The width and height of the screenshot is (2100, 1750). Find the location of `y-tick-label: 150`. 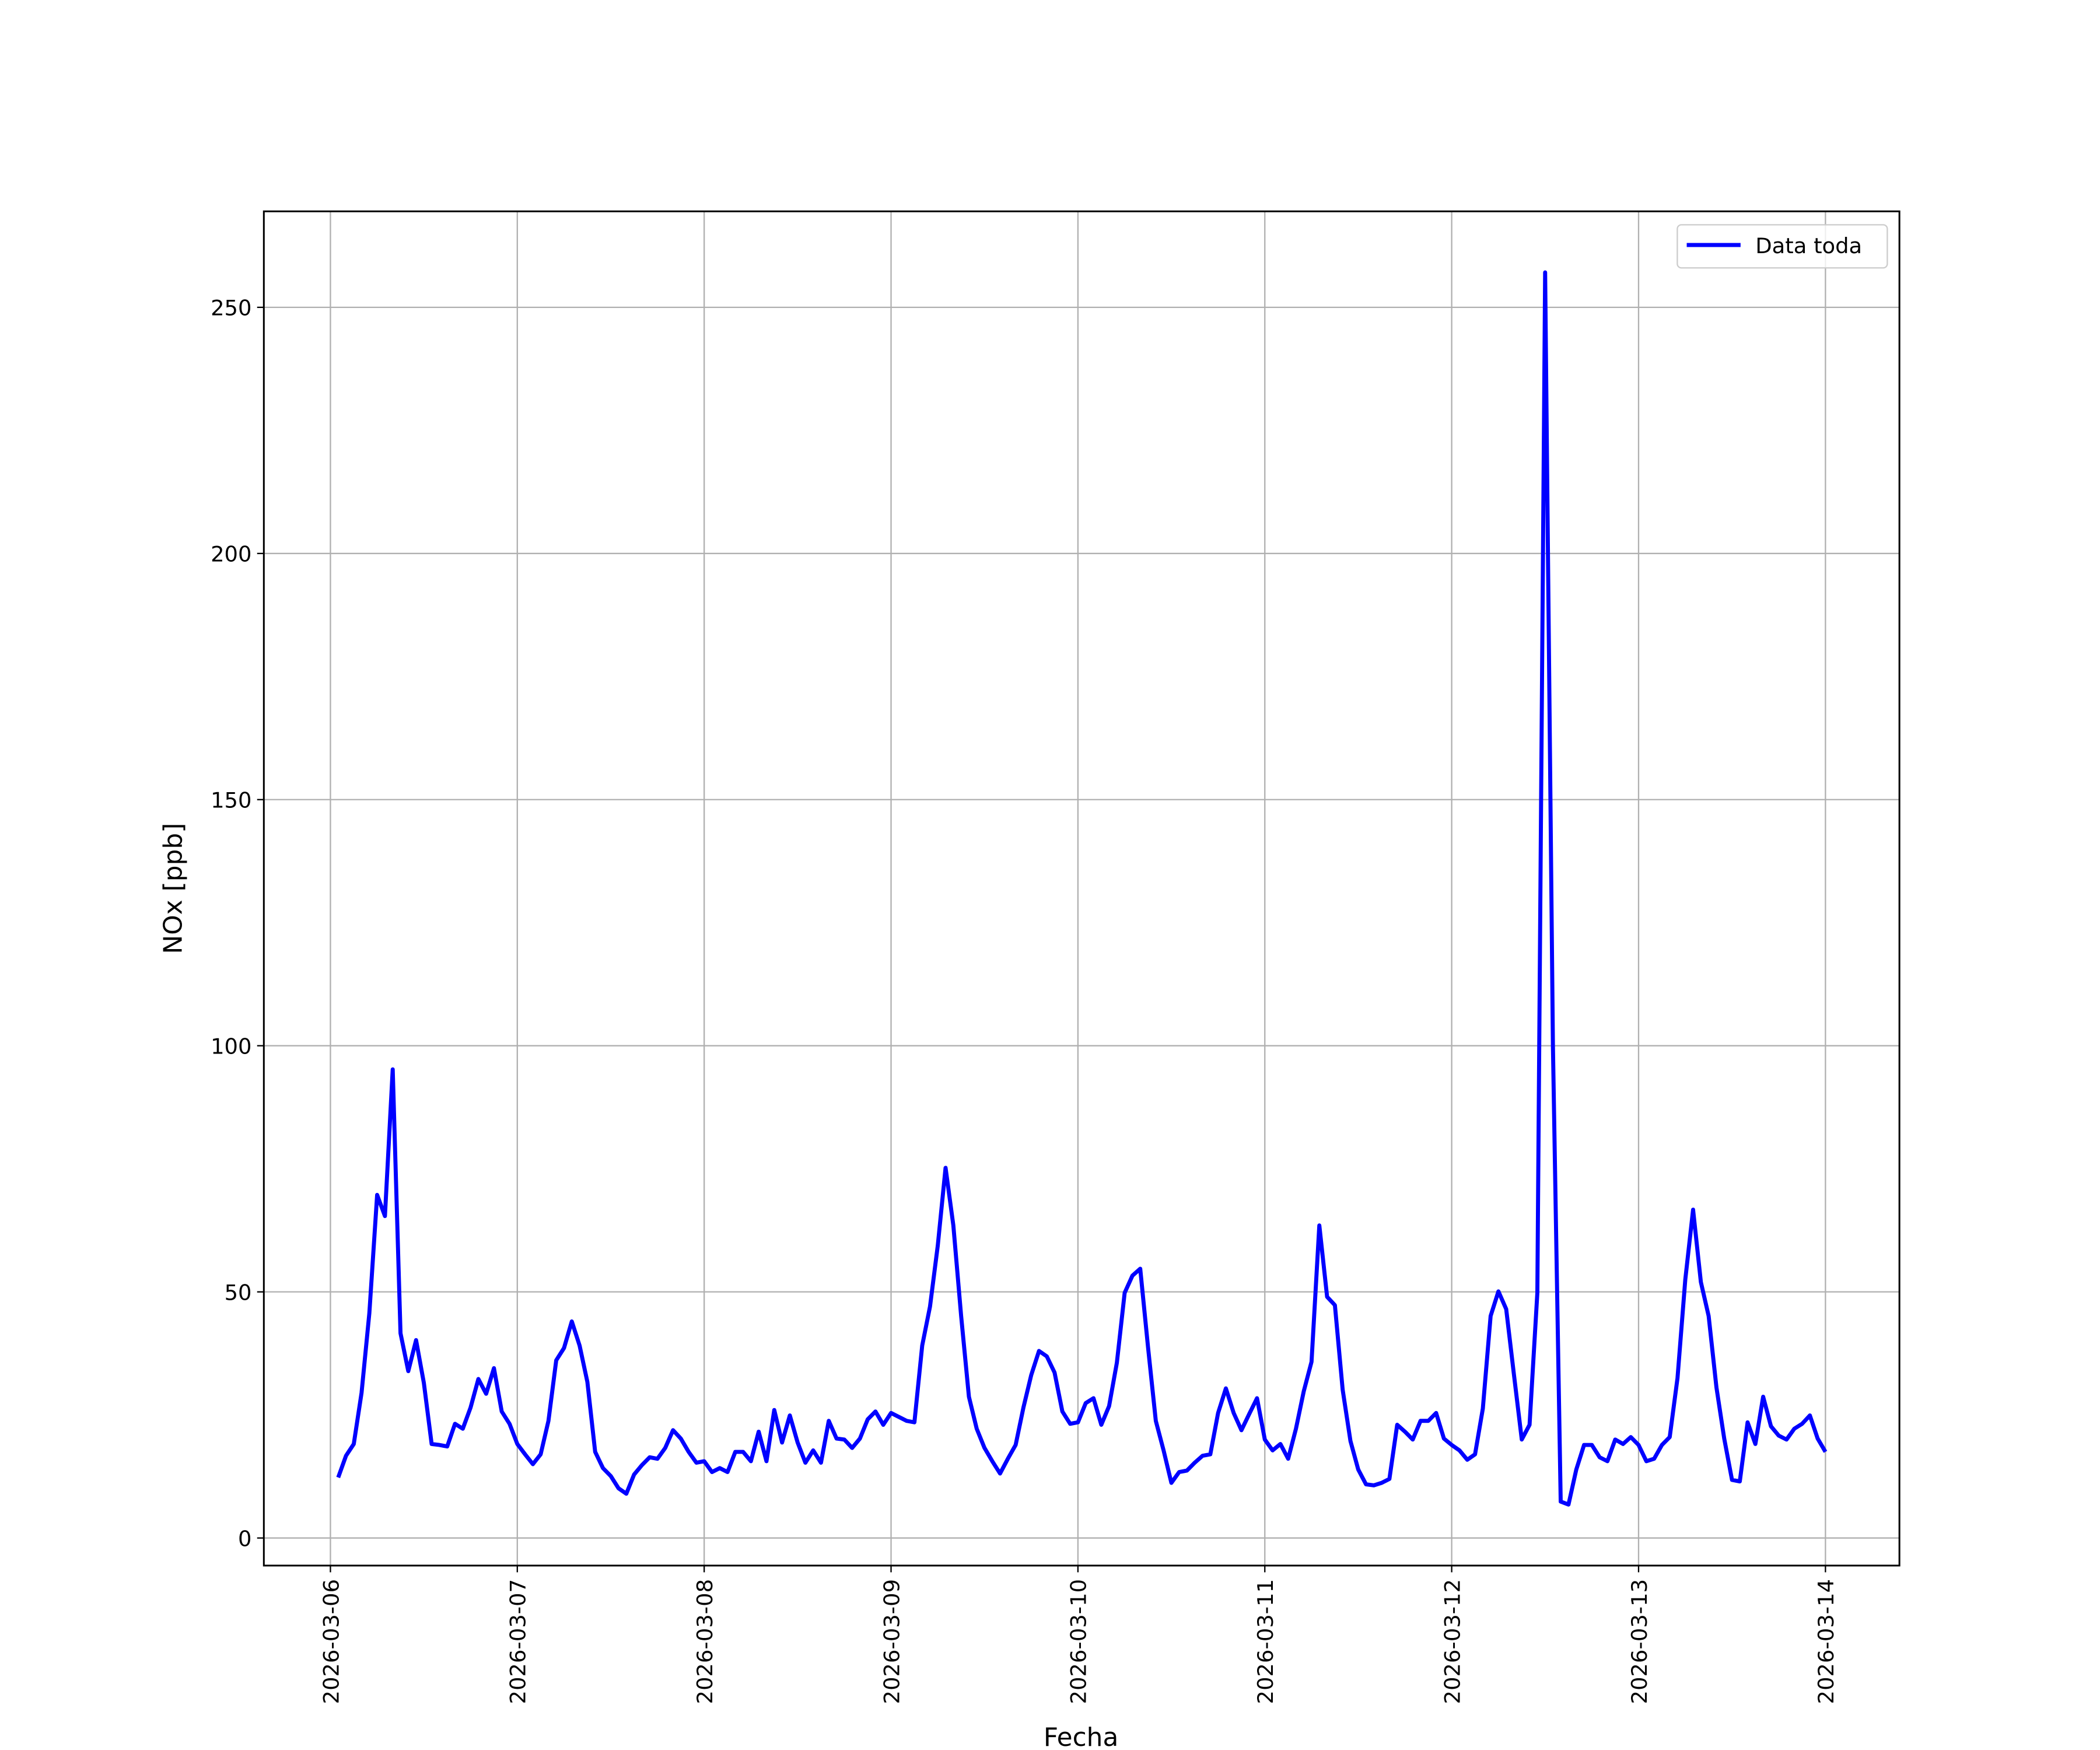

y-tick-label: 150 is located at coordinates (231, 800).